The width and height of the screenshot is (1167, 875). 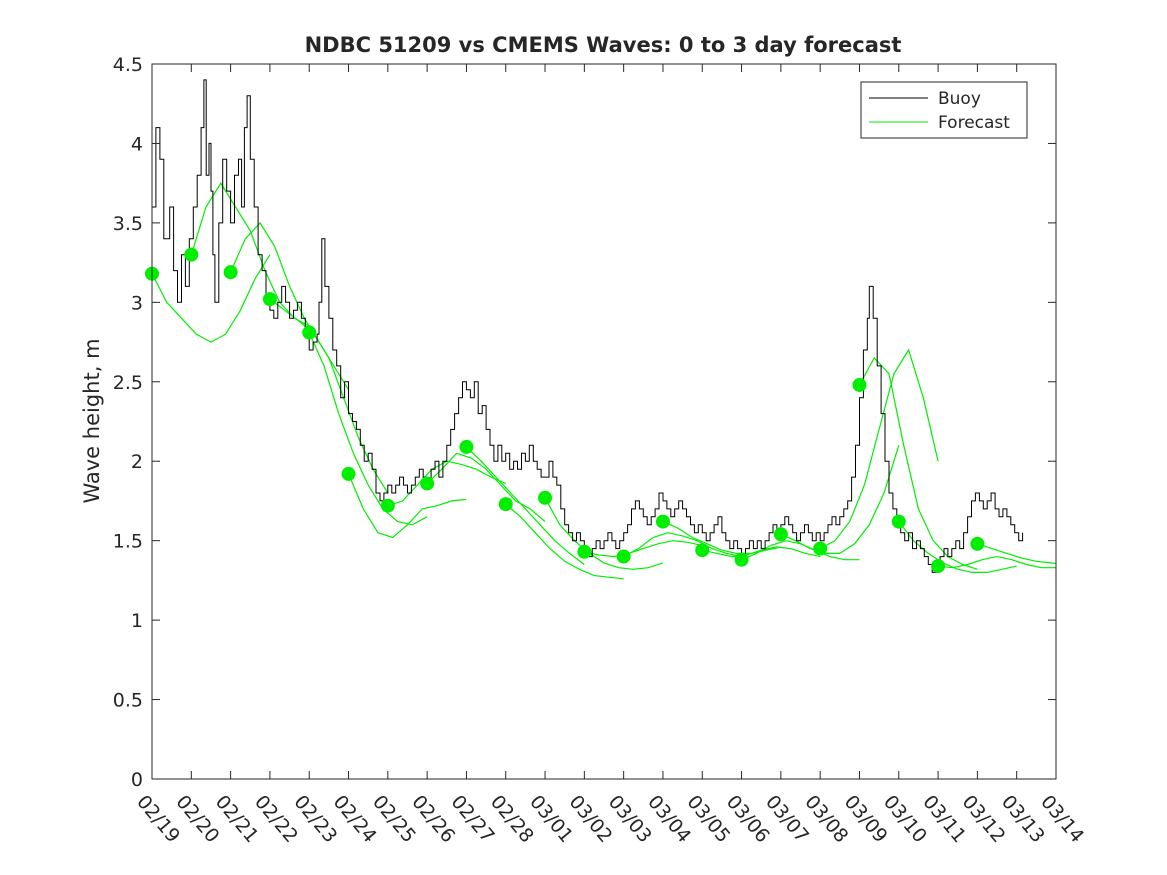 I want to click on legend-label-forecast: Forecast, so click(x=974, y=123).